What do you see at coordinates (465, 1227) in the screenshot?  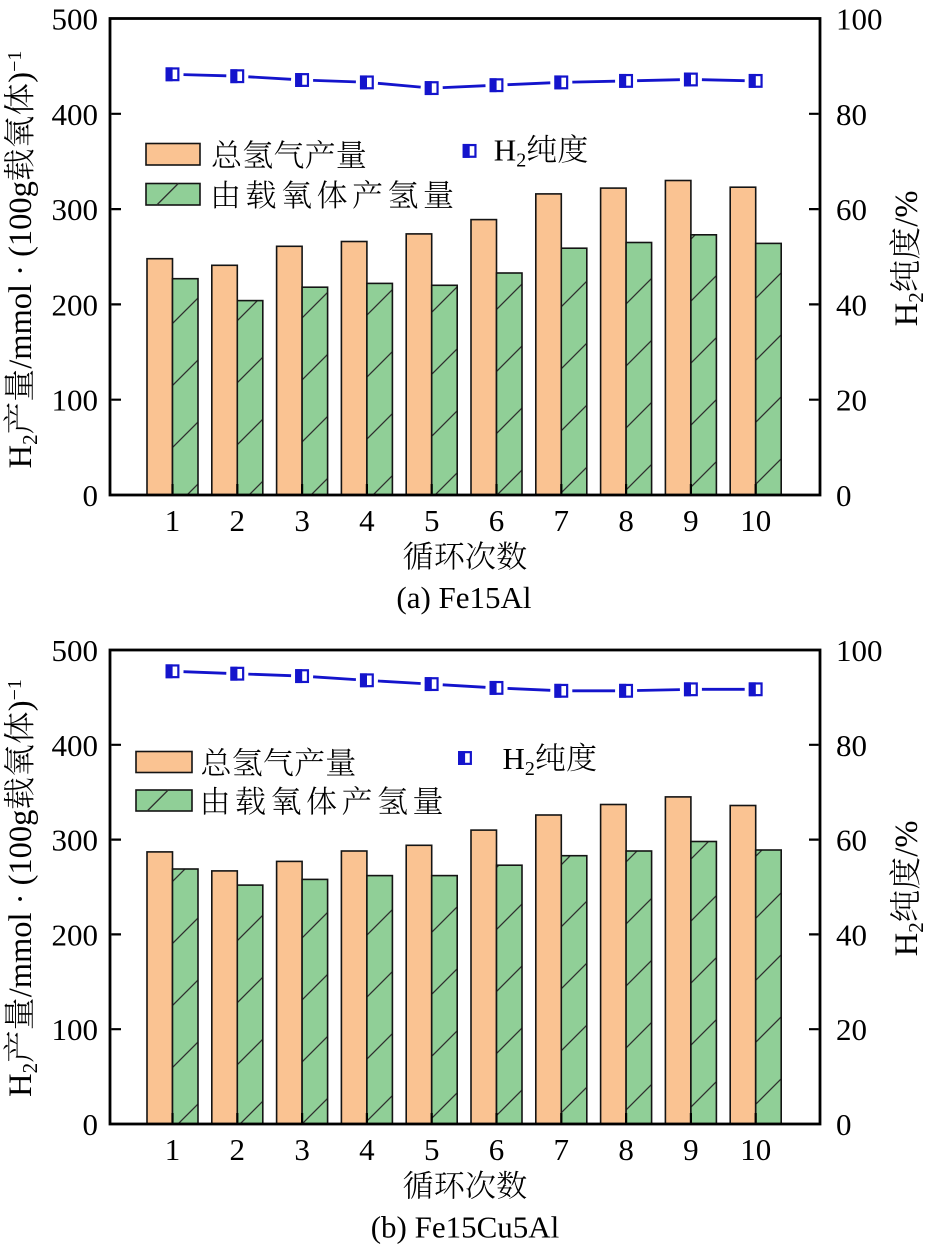 I see `svg-text: (b) Fe15Cu5Al` at bounding box center [465, 1227].